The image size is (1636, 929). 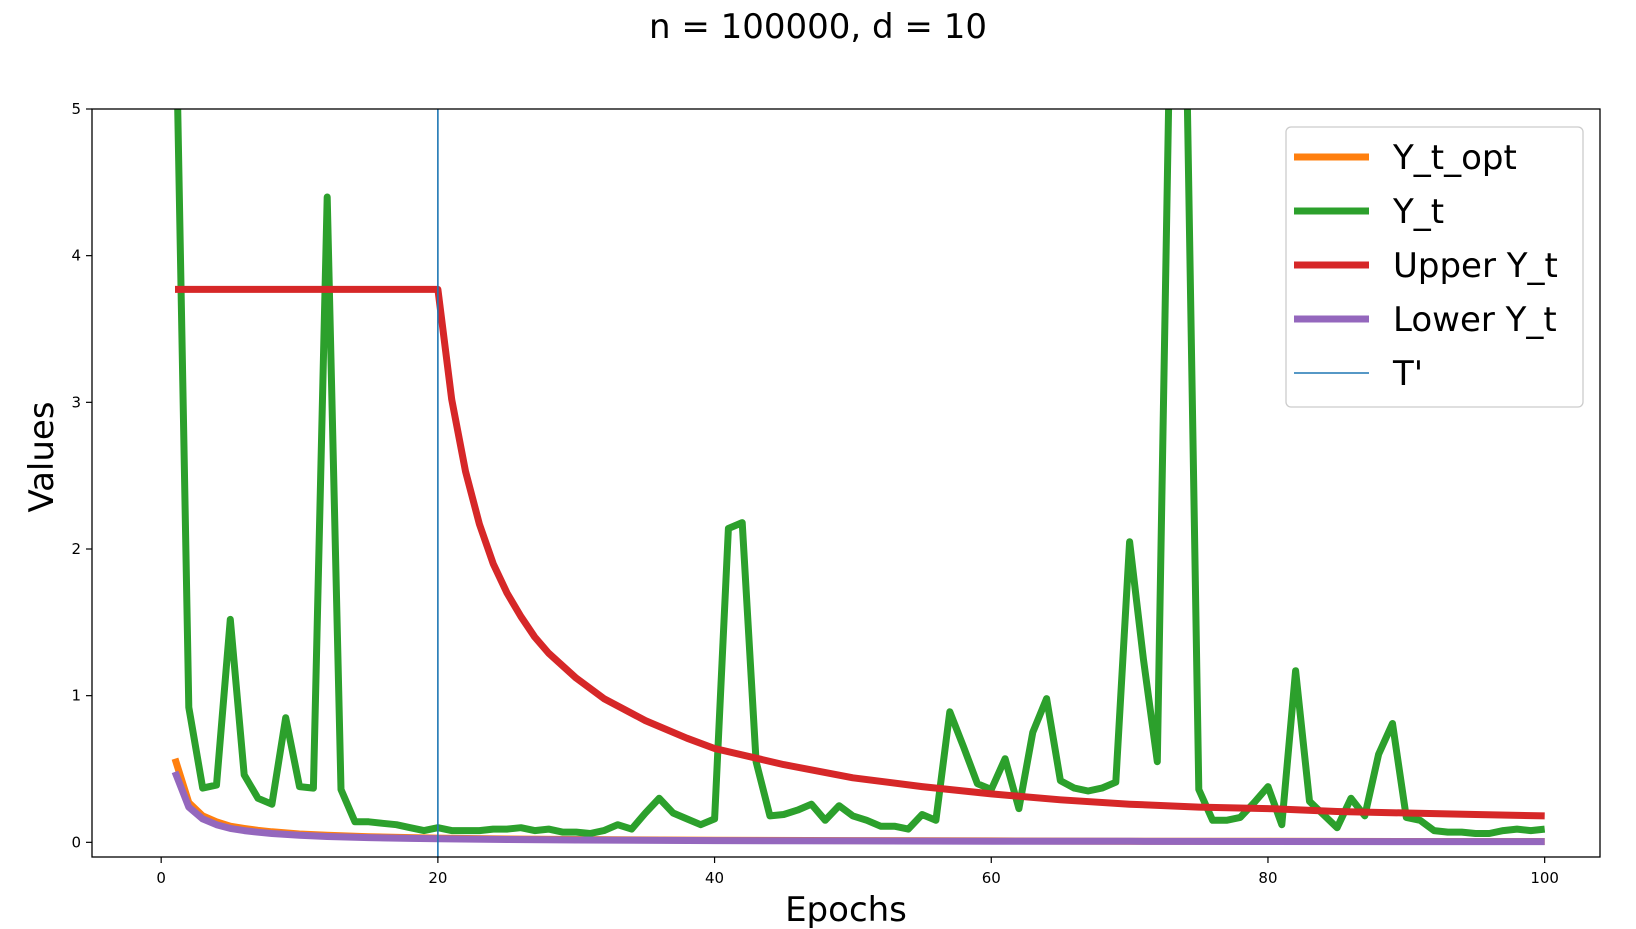 I want to click on legend-label: Y_t, so click(x=1418, y=212).